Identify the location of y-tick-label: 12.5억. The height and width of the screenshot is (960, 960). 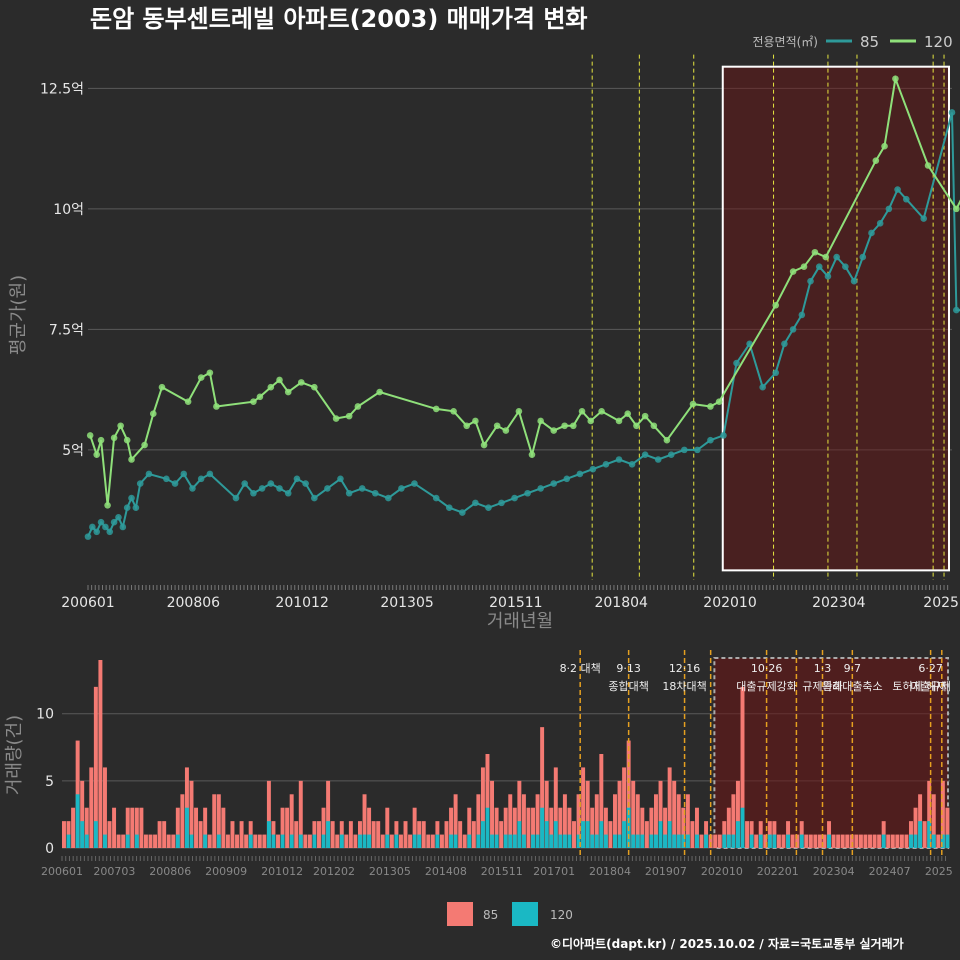
(62, 89).